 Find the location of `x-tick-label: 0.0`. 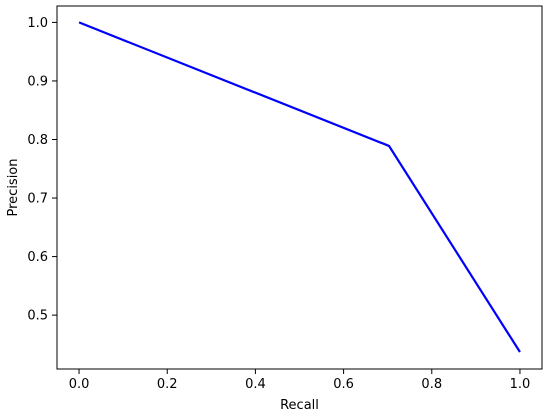

x-tick-label: 0.0 is located at coordinates (79, 384).